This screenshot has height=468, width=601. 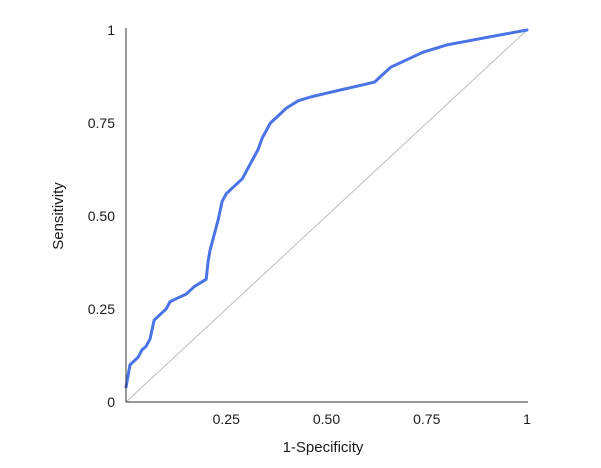 I want to click on x-axis-title: 1-Specificity, so click(x=323, y=447).